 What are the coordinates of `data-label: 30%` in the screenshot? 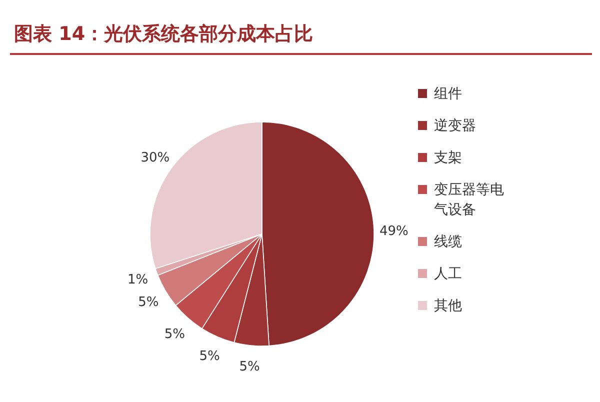 It's located at (155, 158).